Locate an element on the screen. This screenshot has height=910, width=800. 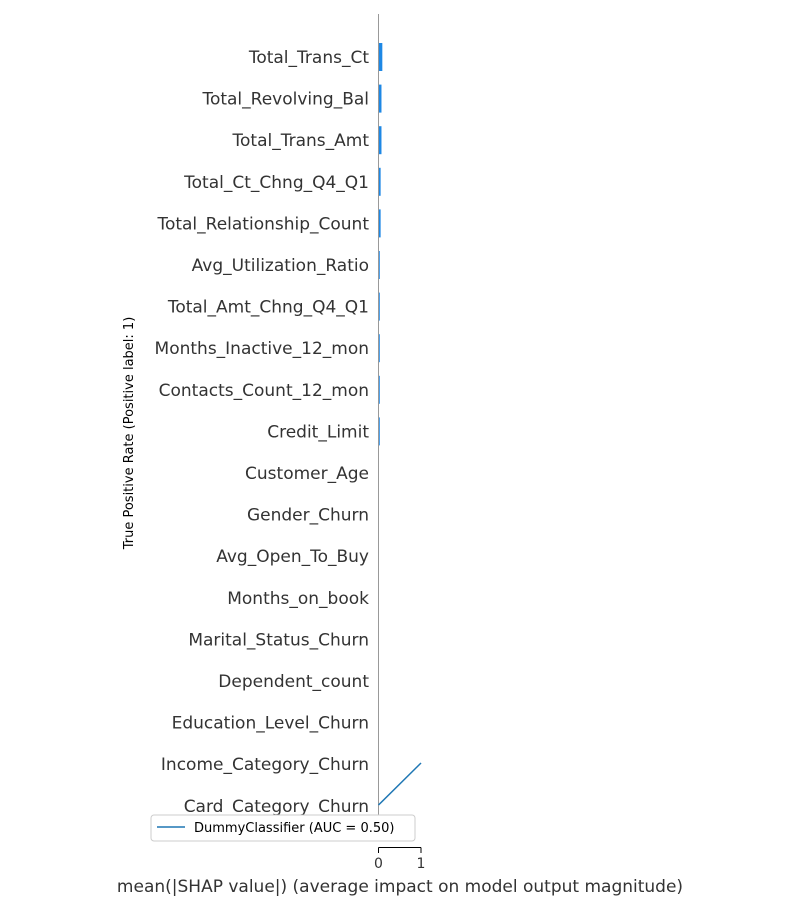
x-tick-label: 0 is located at coordinates (378, 864).